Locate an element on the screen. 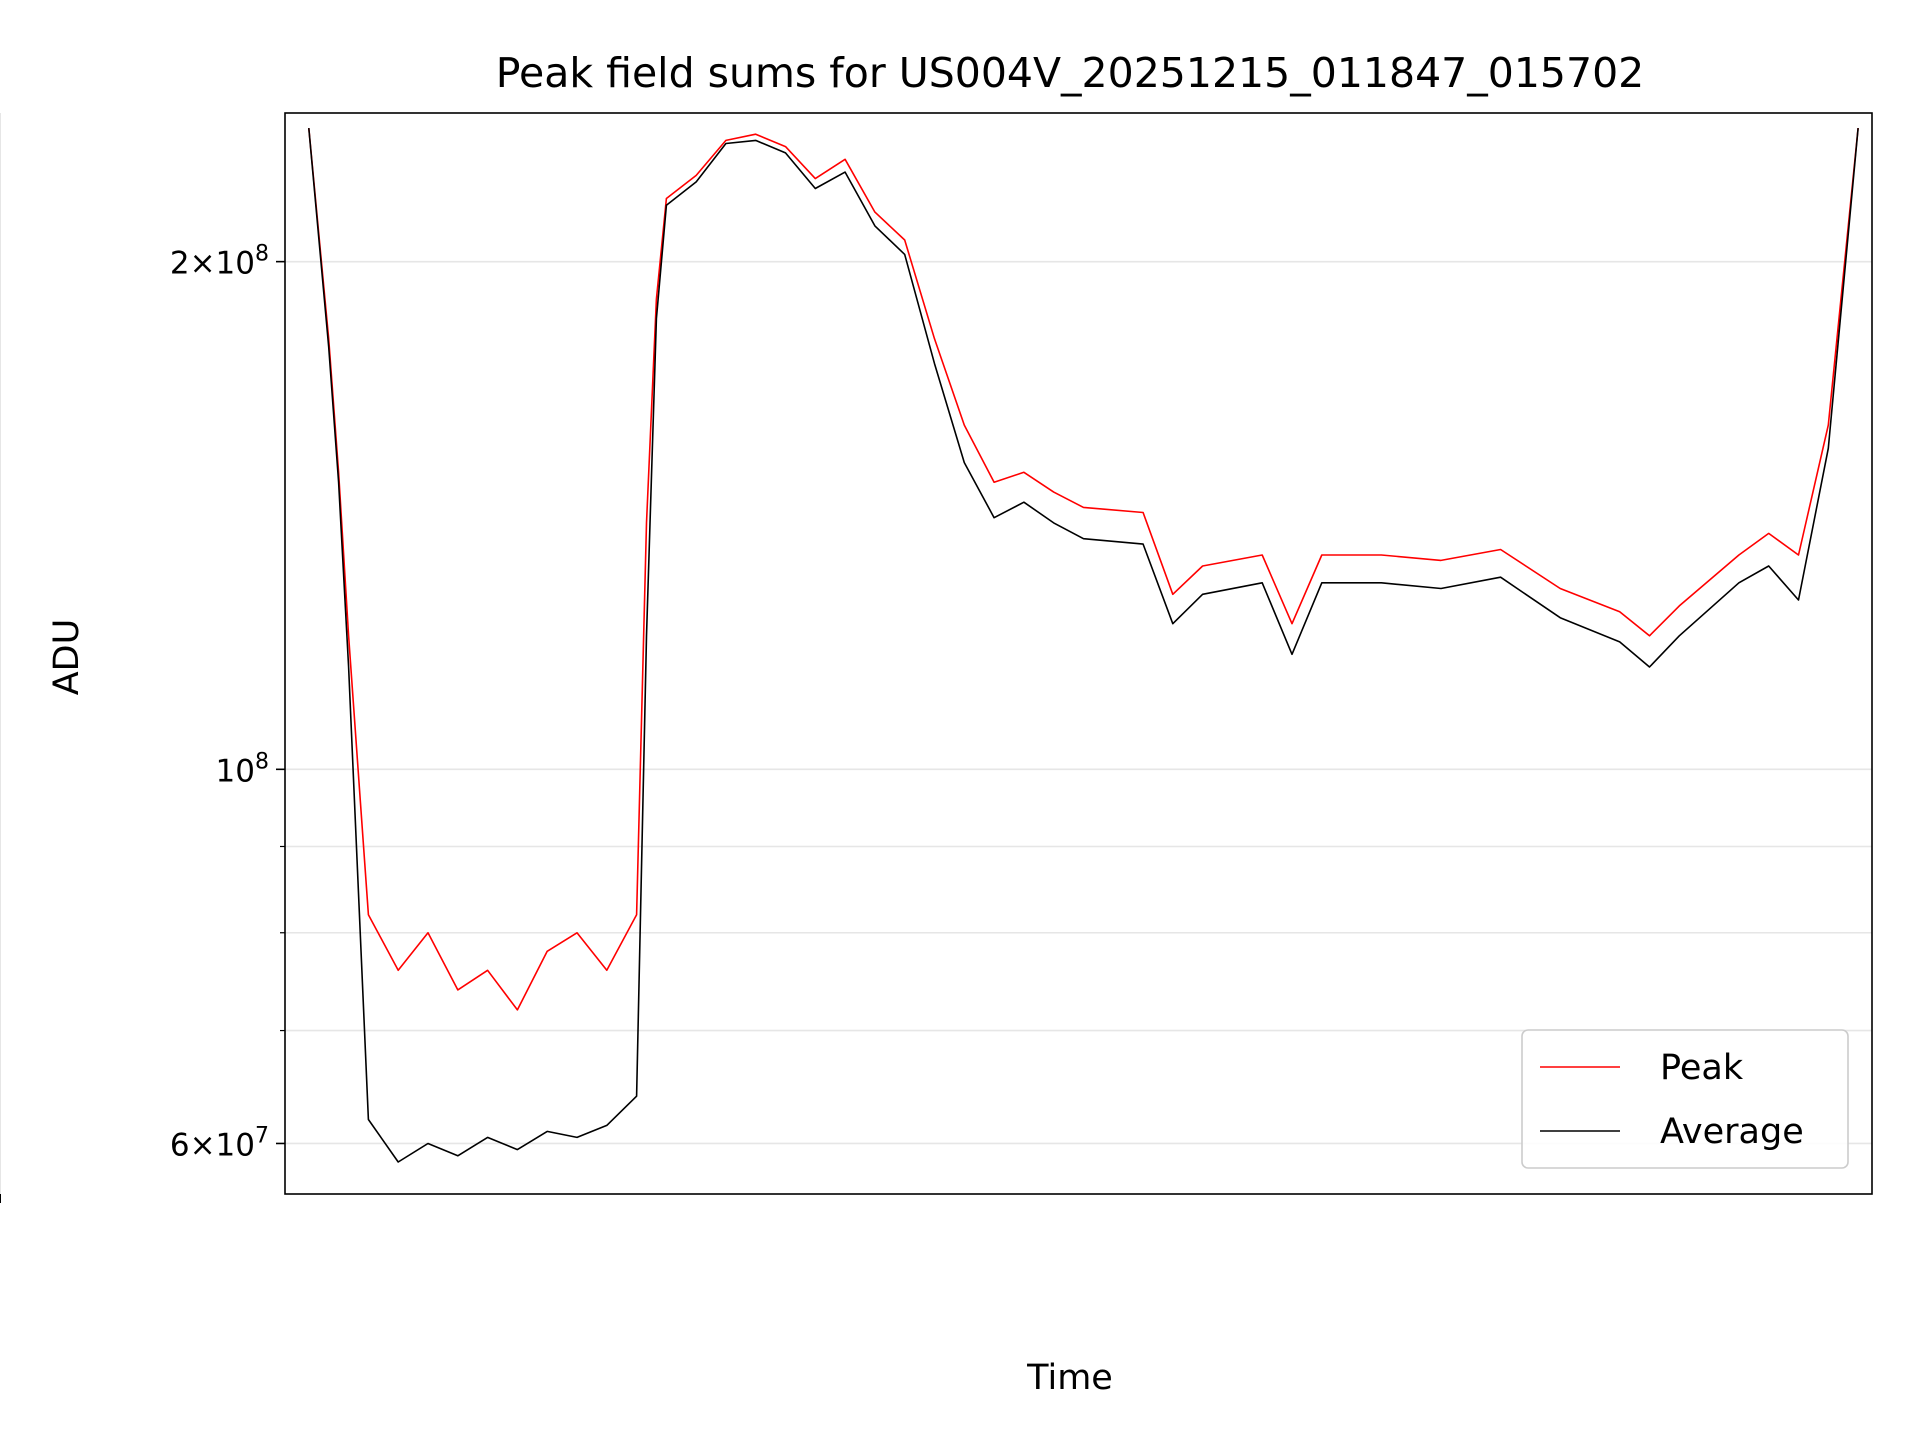 This screenshot has height=1440, width=1920. y-axis-label: ADU is located at coordinates (67, 657).